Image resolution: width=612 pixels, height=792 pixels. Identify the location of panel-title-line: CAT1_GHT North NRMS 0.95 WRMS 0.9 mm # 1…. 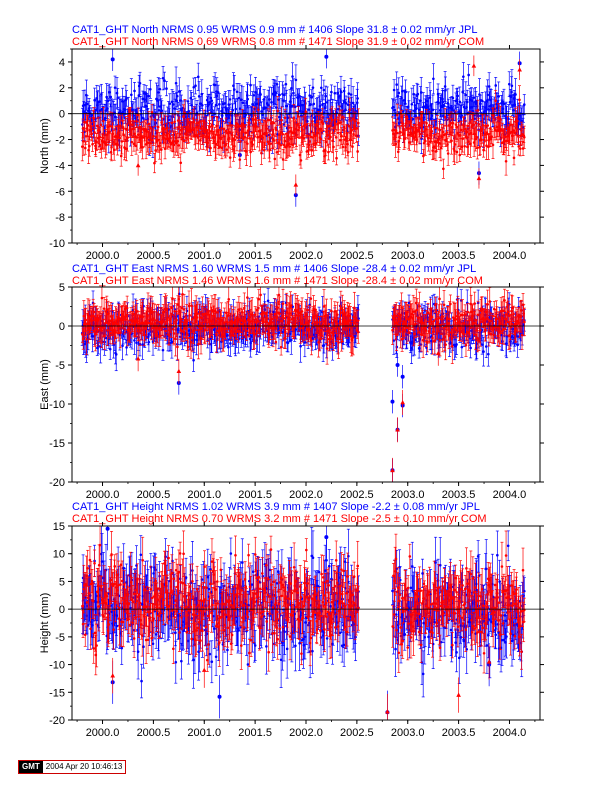
(274, 30).